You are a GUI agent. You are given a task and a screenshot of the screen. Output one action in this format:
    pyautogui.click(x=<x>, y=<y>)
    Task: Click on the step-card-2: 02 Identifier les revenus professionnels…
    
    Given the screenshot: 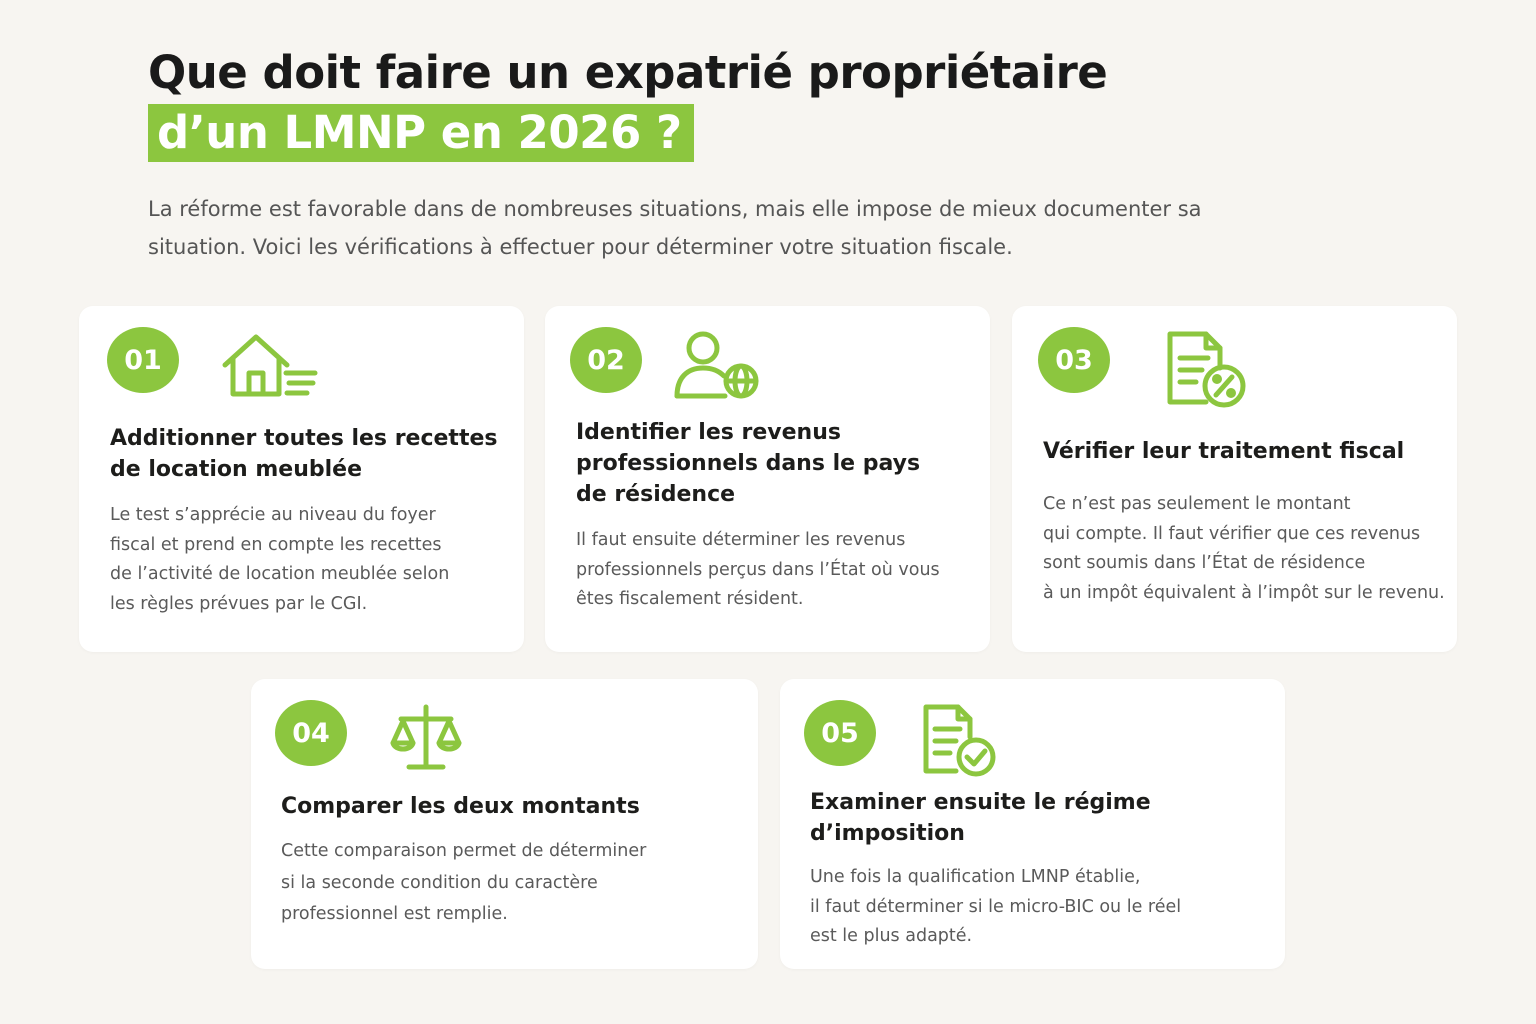 What is the action you would take?
    pyautogui.click(x=767, y=479)
    